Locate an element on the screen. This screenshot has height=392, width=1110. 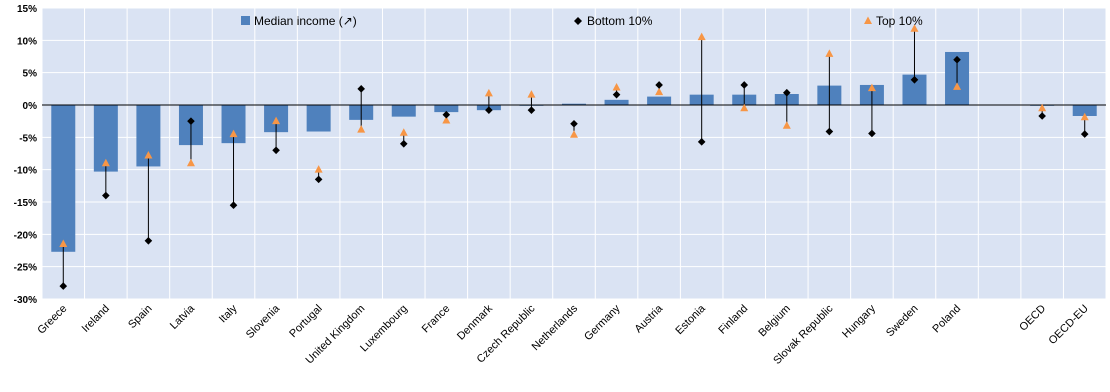
bottom10-marker-poland is located at coordinates (957, 59).